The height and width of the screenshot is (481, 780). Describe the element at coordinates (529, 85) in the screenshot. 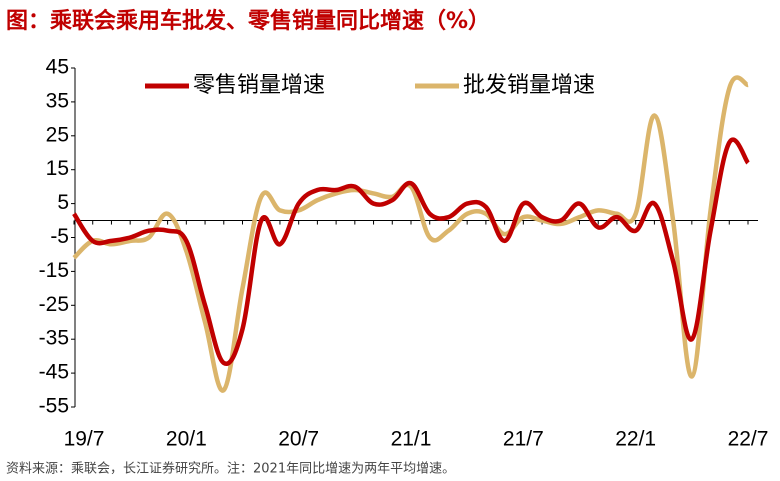

I see `legend-label: 批发销量增速` at that location.